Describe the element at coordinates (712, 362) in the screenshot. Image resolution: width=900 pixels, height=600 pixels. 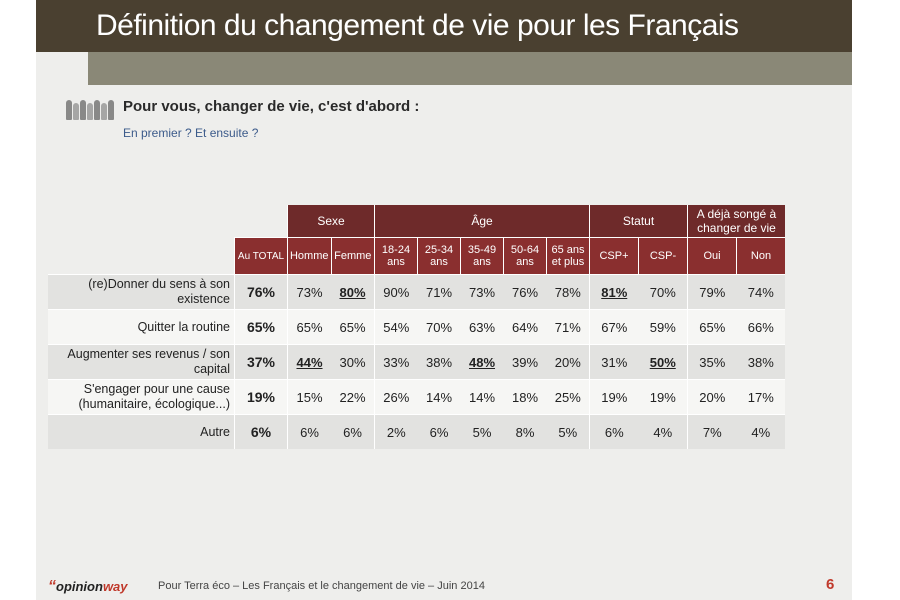
I see `cell: 35%` at that location.